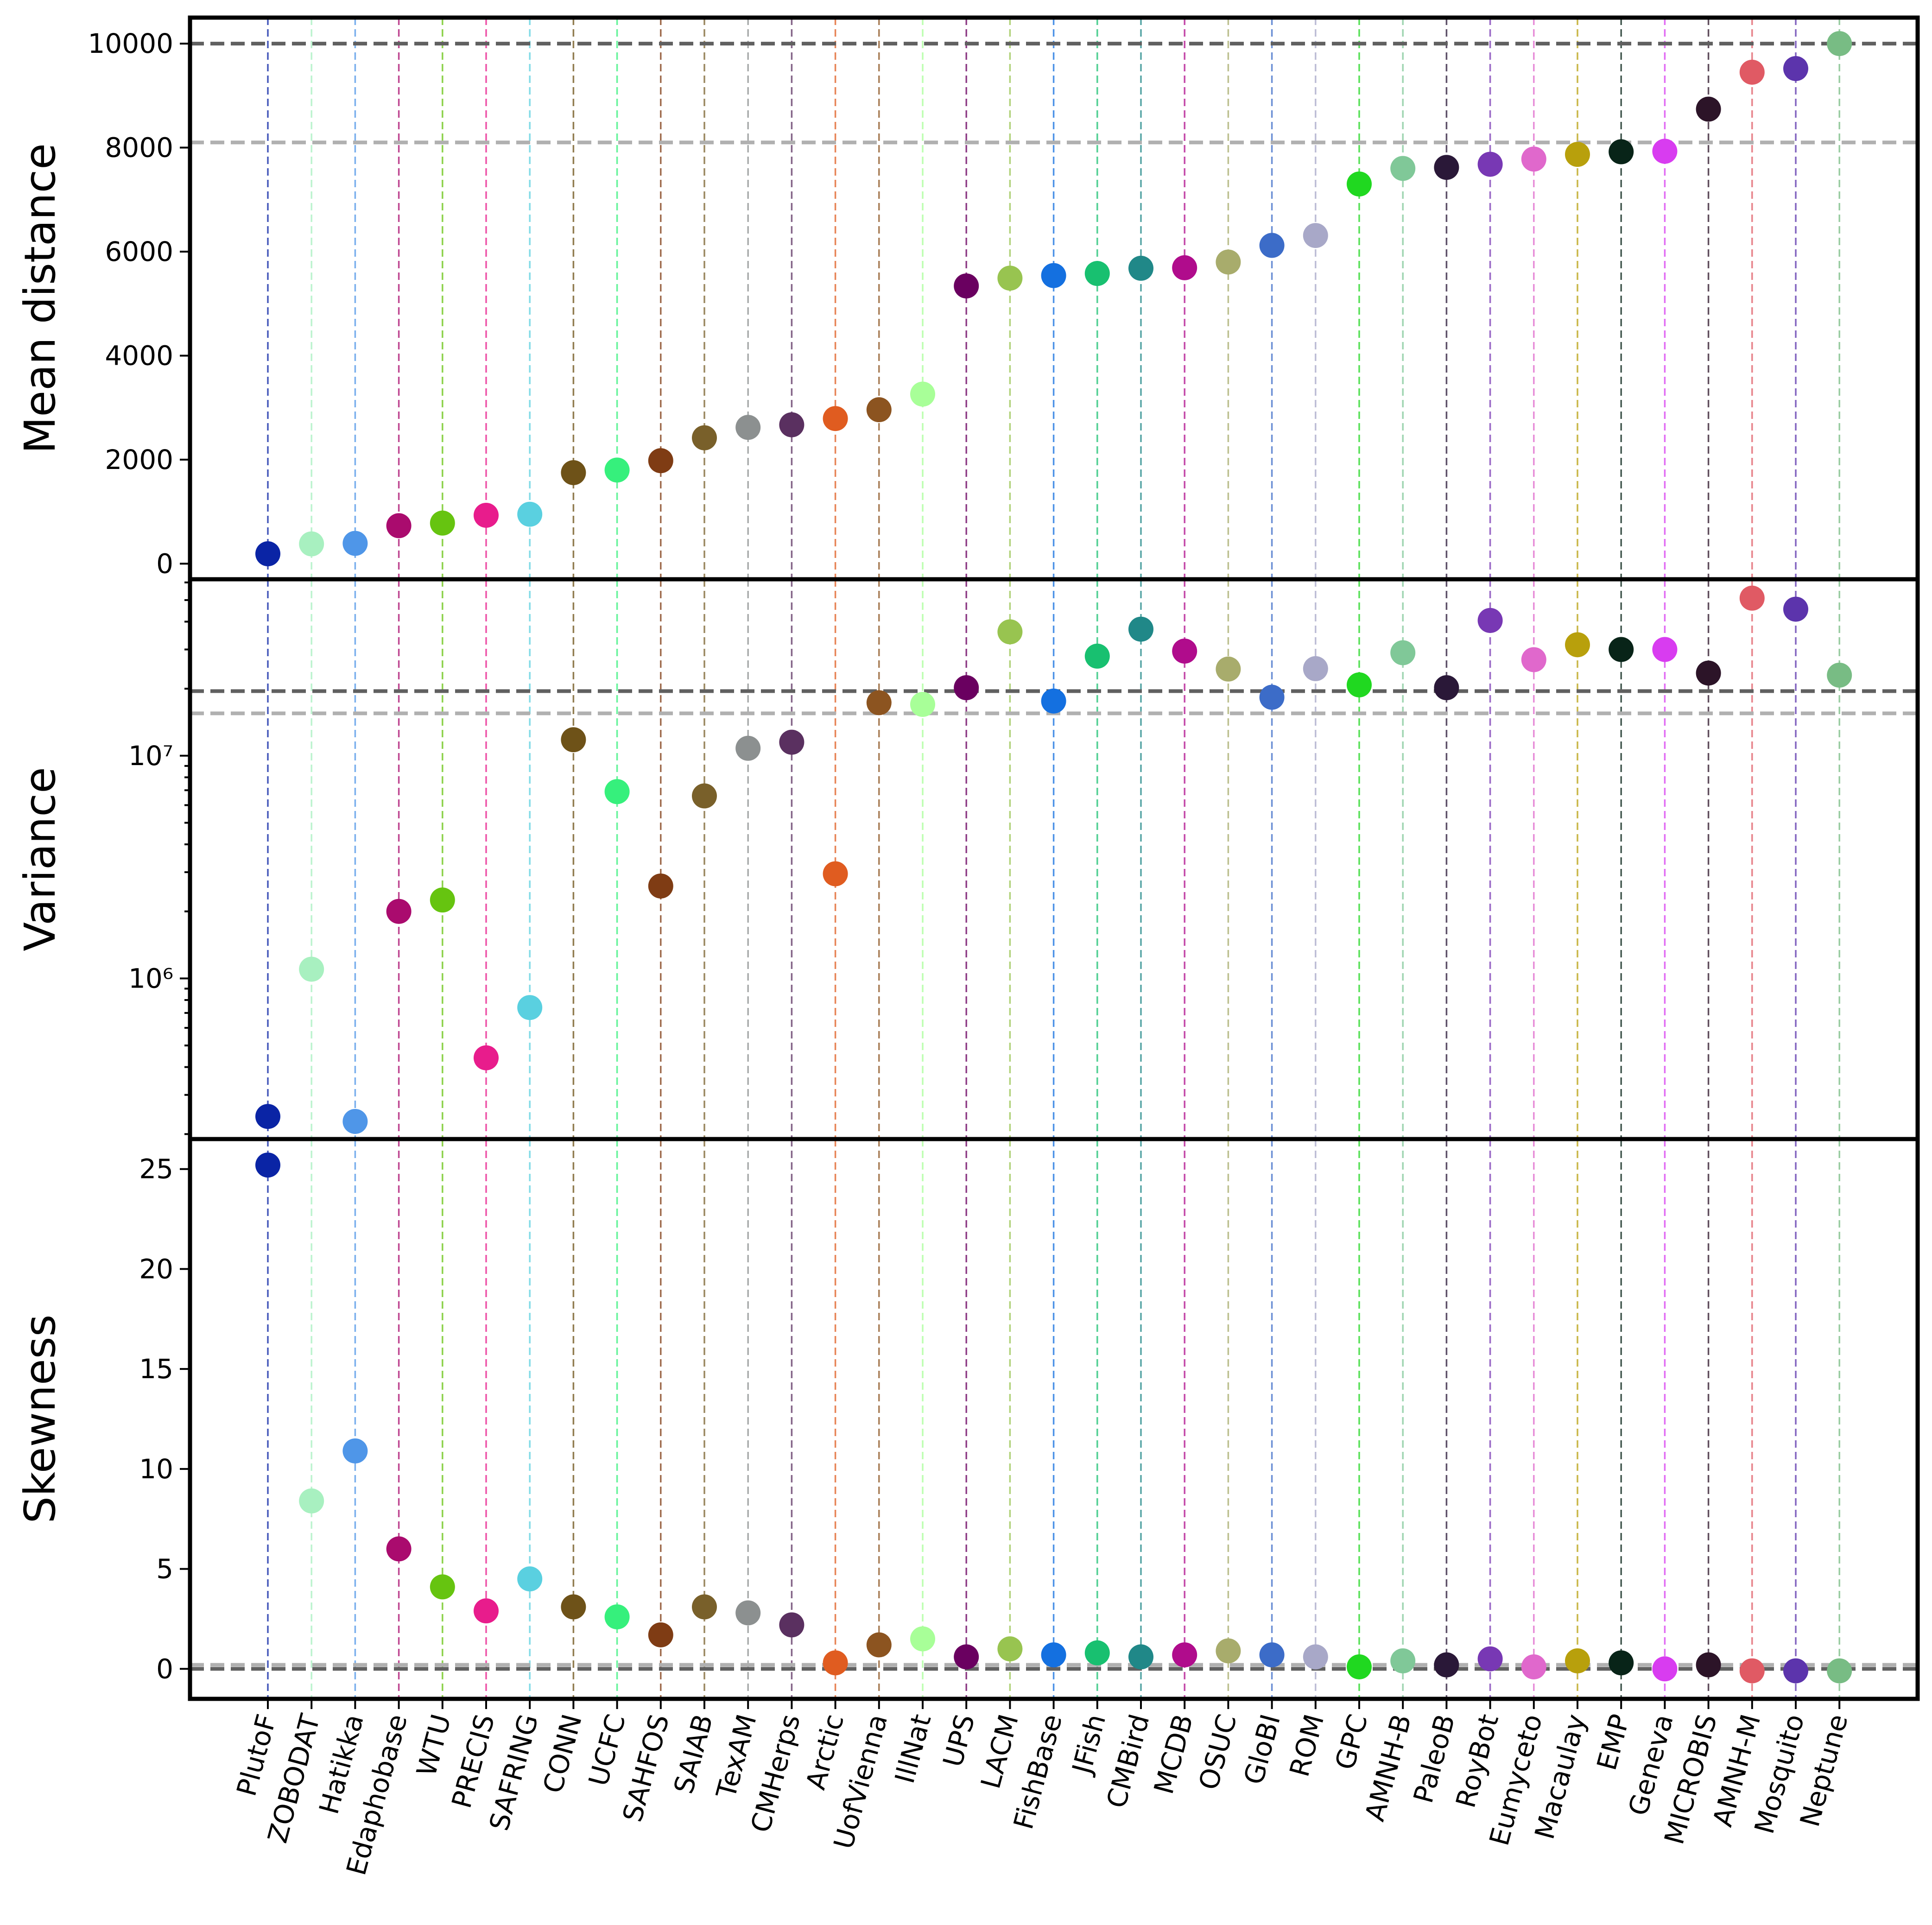  What do you see at coordinates (434, 1745) in the screenshot?
I see `x-tick-label: WTU` at bounding box center [434, 1745].